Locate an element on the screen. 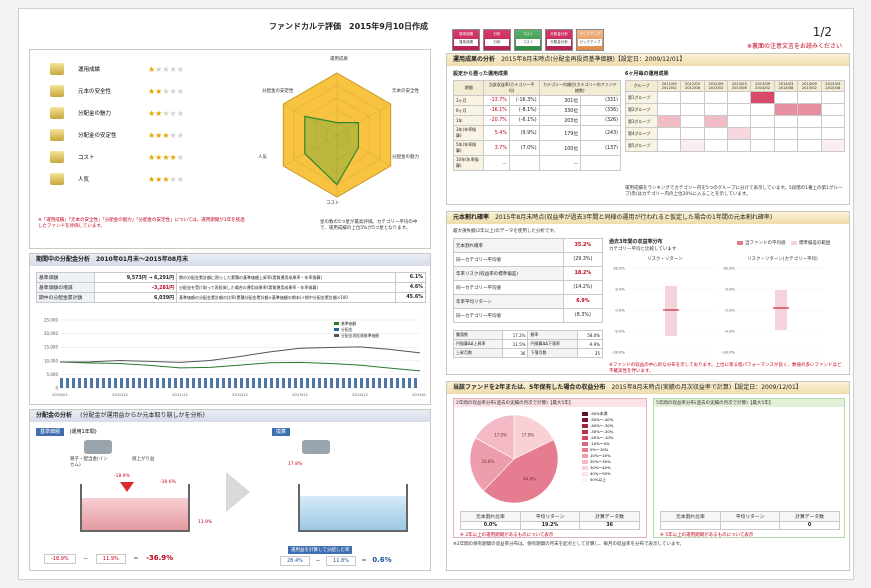 The image size is (871, 588). nav-tab-4: ピックアップ ピックアップ is located at coordinates (590, 40).